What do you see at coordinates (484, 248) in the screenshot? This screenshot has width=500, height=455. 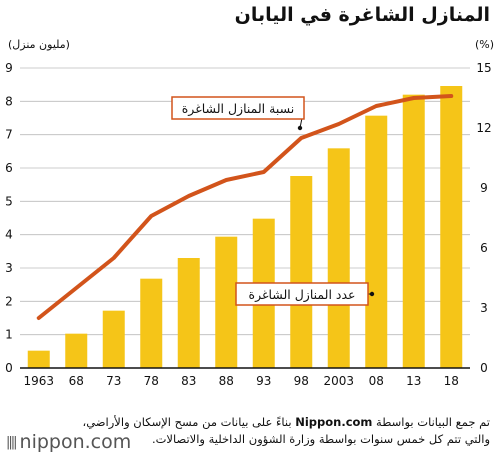 I see `right-tick-label: 6` at bounding box center [484, 248].